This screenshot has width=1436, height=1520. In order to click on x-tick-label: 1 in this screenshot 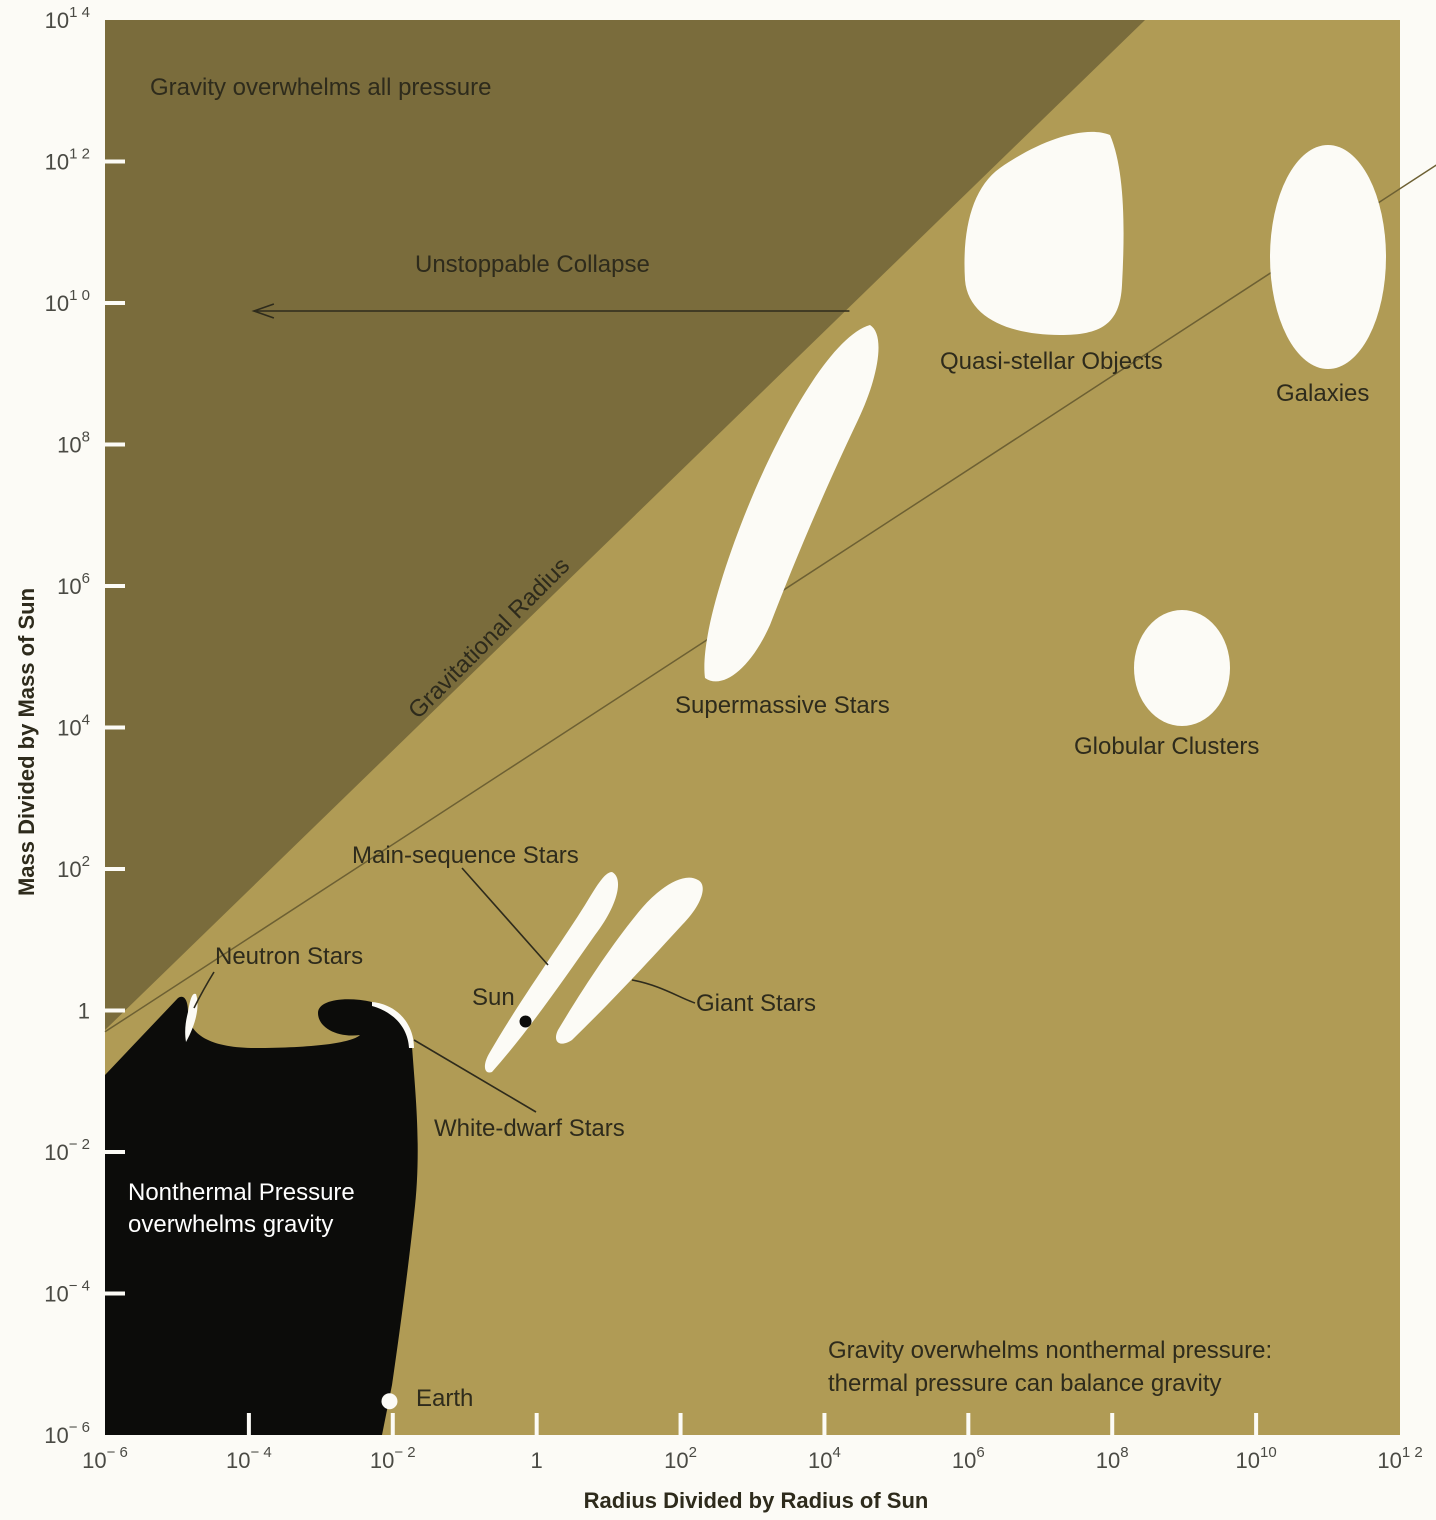, I will do `click(537, 1460)`.